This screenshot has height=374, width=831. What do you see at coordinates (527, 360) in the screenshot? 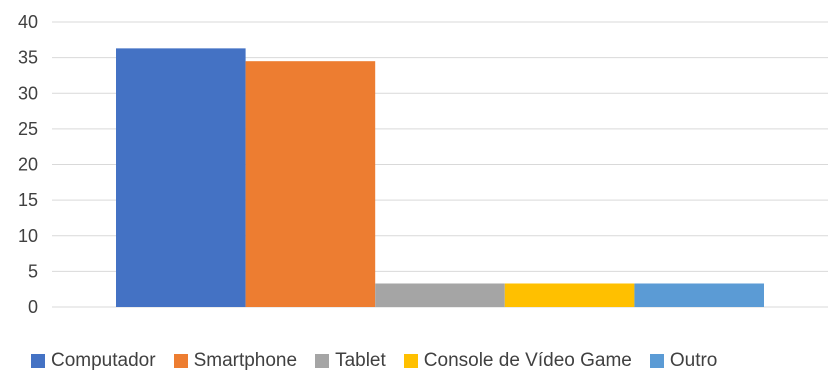
I see `legend-label: Console de Vídeo Game` at bounding box center [527, 360].